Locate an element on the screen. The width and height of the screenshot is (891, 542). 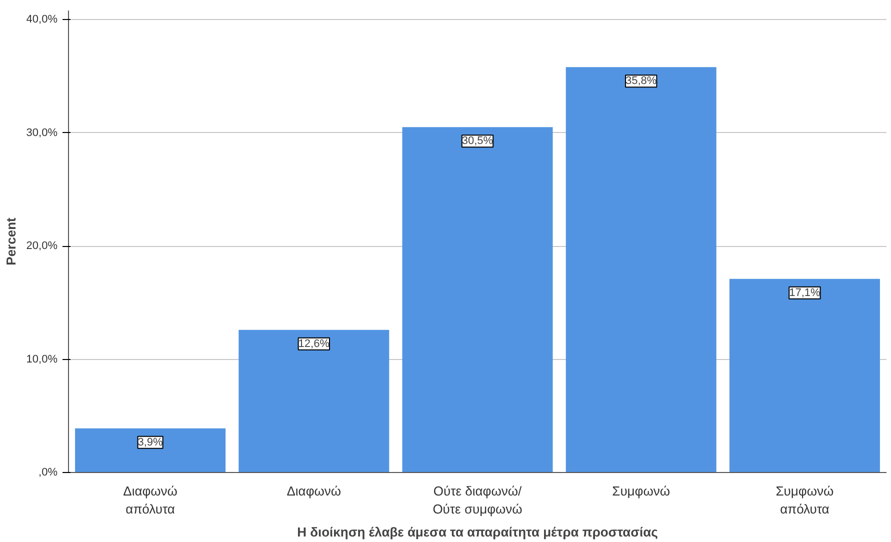
y-tick-label: 10,0% is located at coordinates (42, 359).